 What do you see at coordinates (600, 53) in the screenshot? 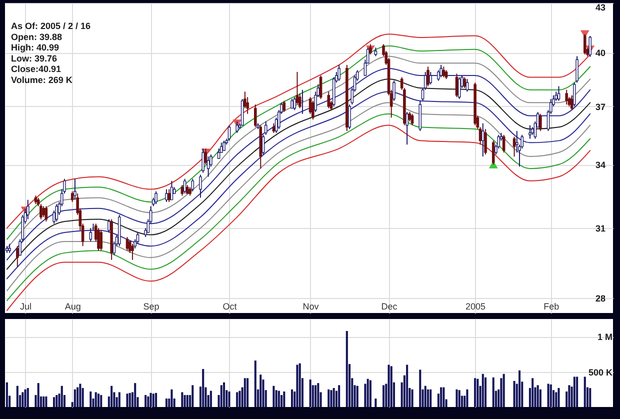
I see `y-tick-label: 40` at bounding box center [600, 53].